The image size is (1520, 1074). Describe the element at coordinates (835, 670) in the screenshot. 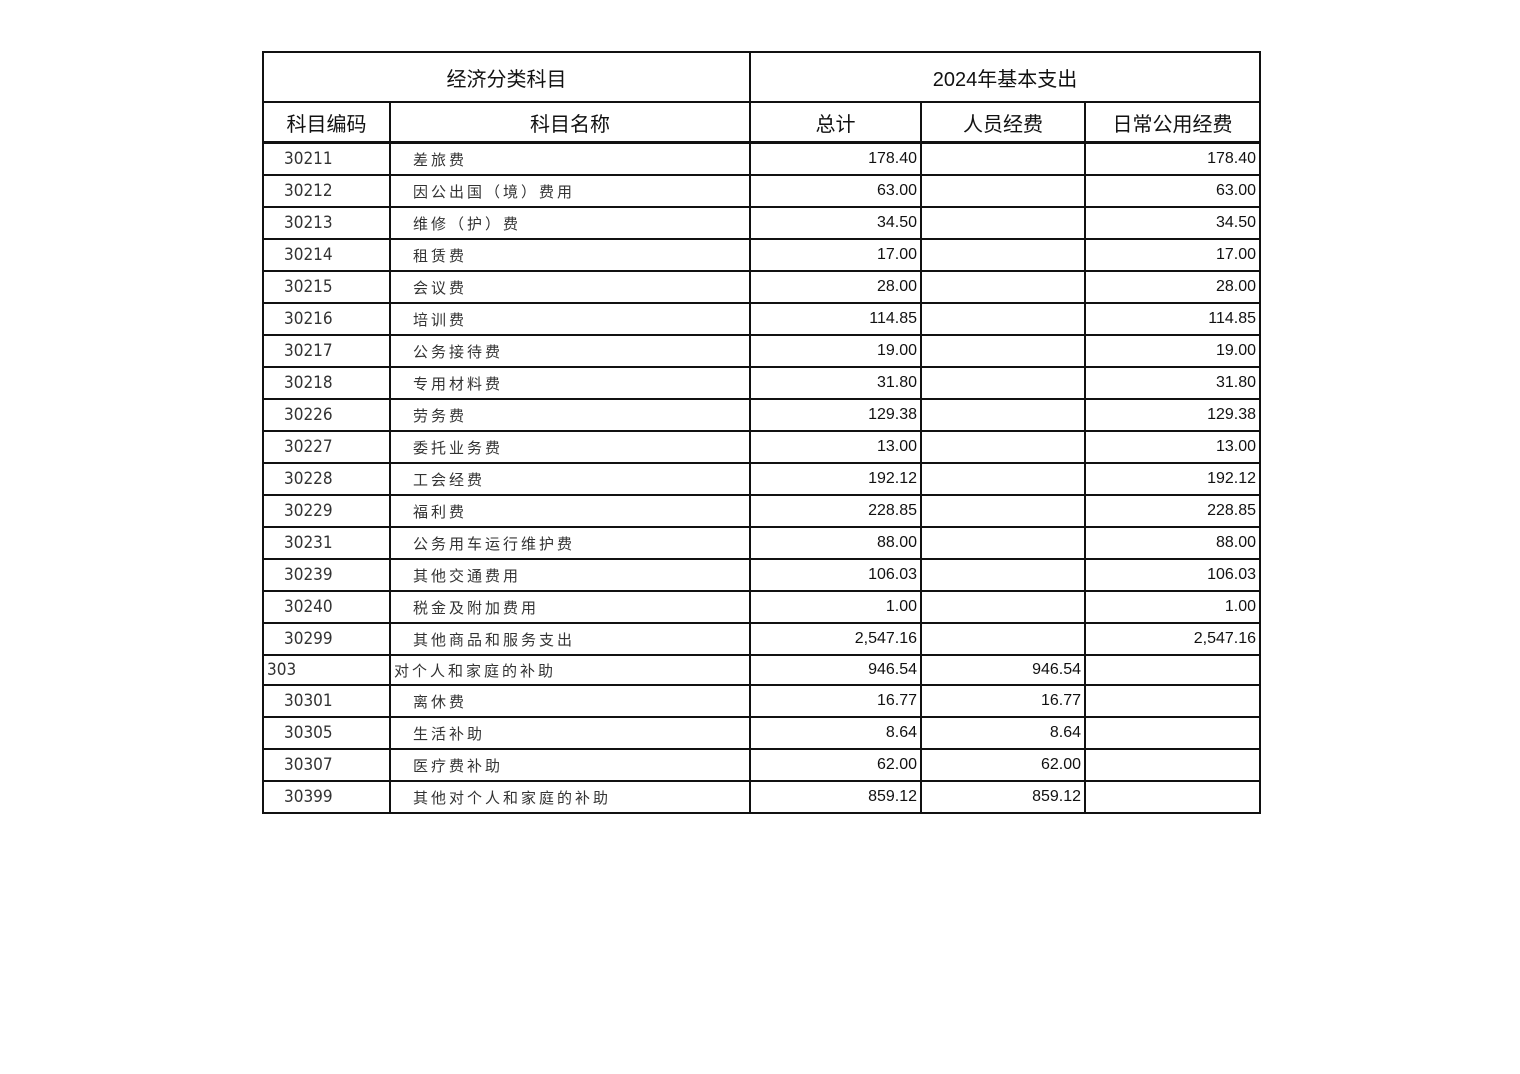

I see `cell-total: 946.54` at that location.